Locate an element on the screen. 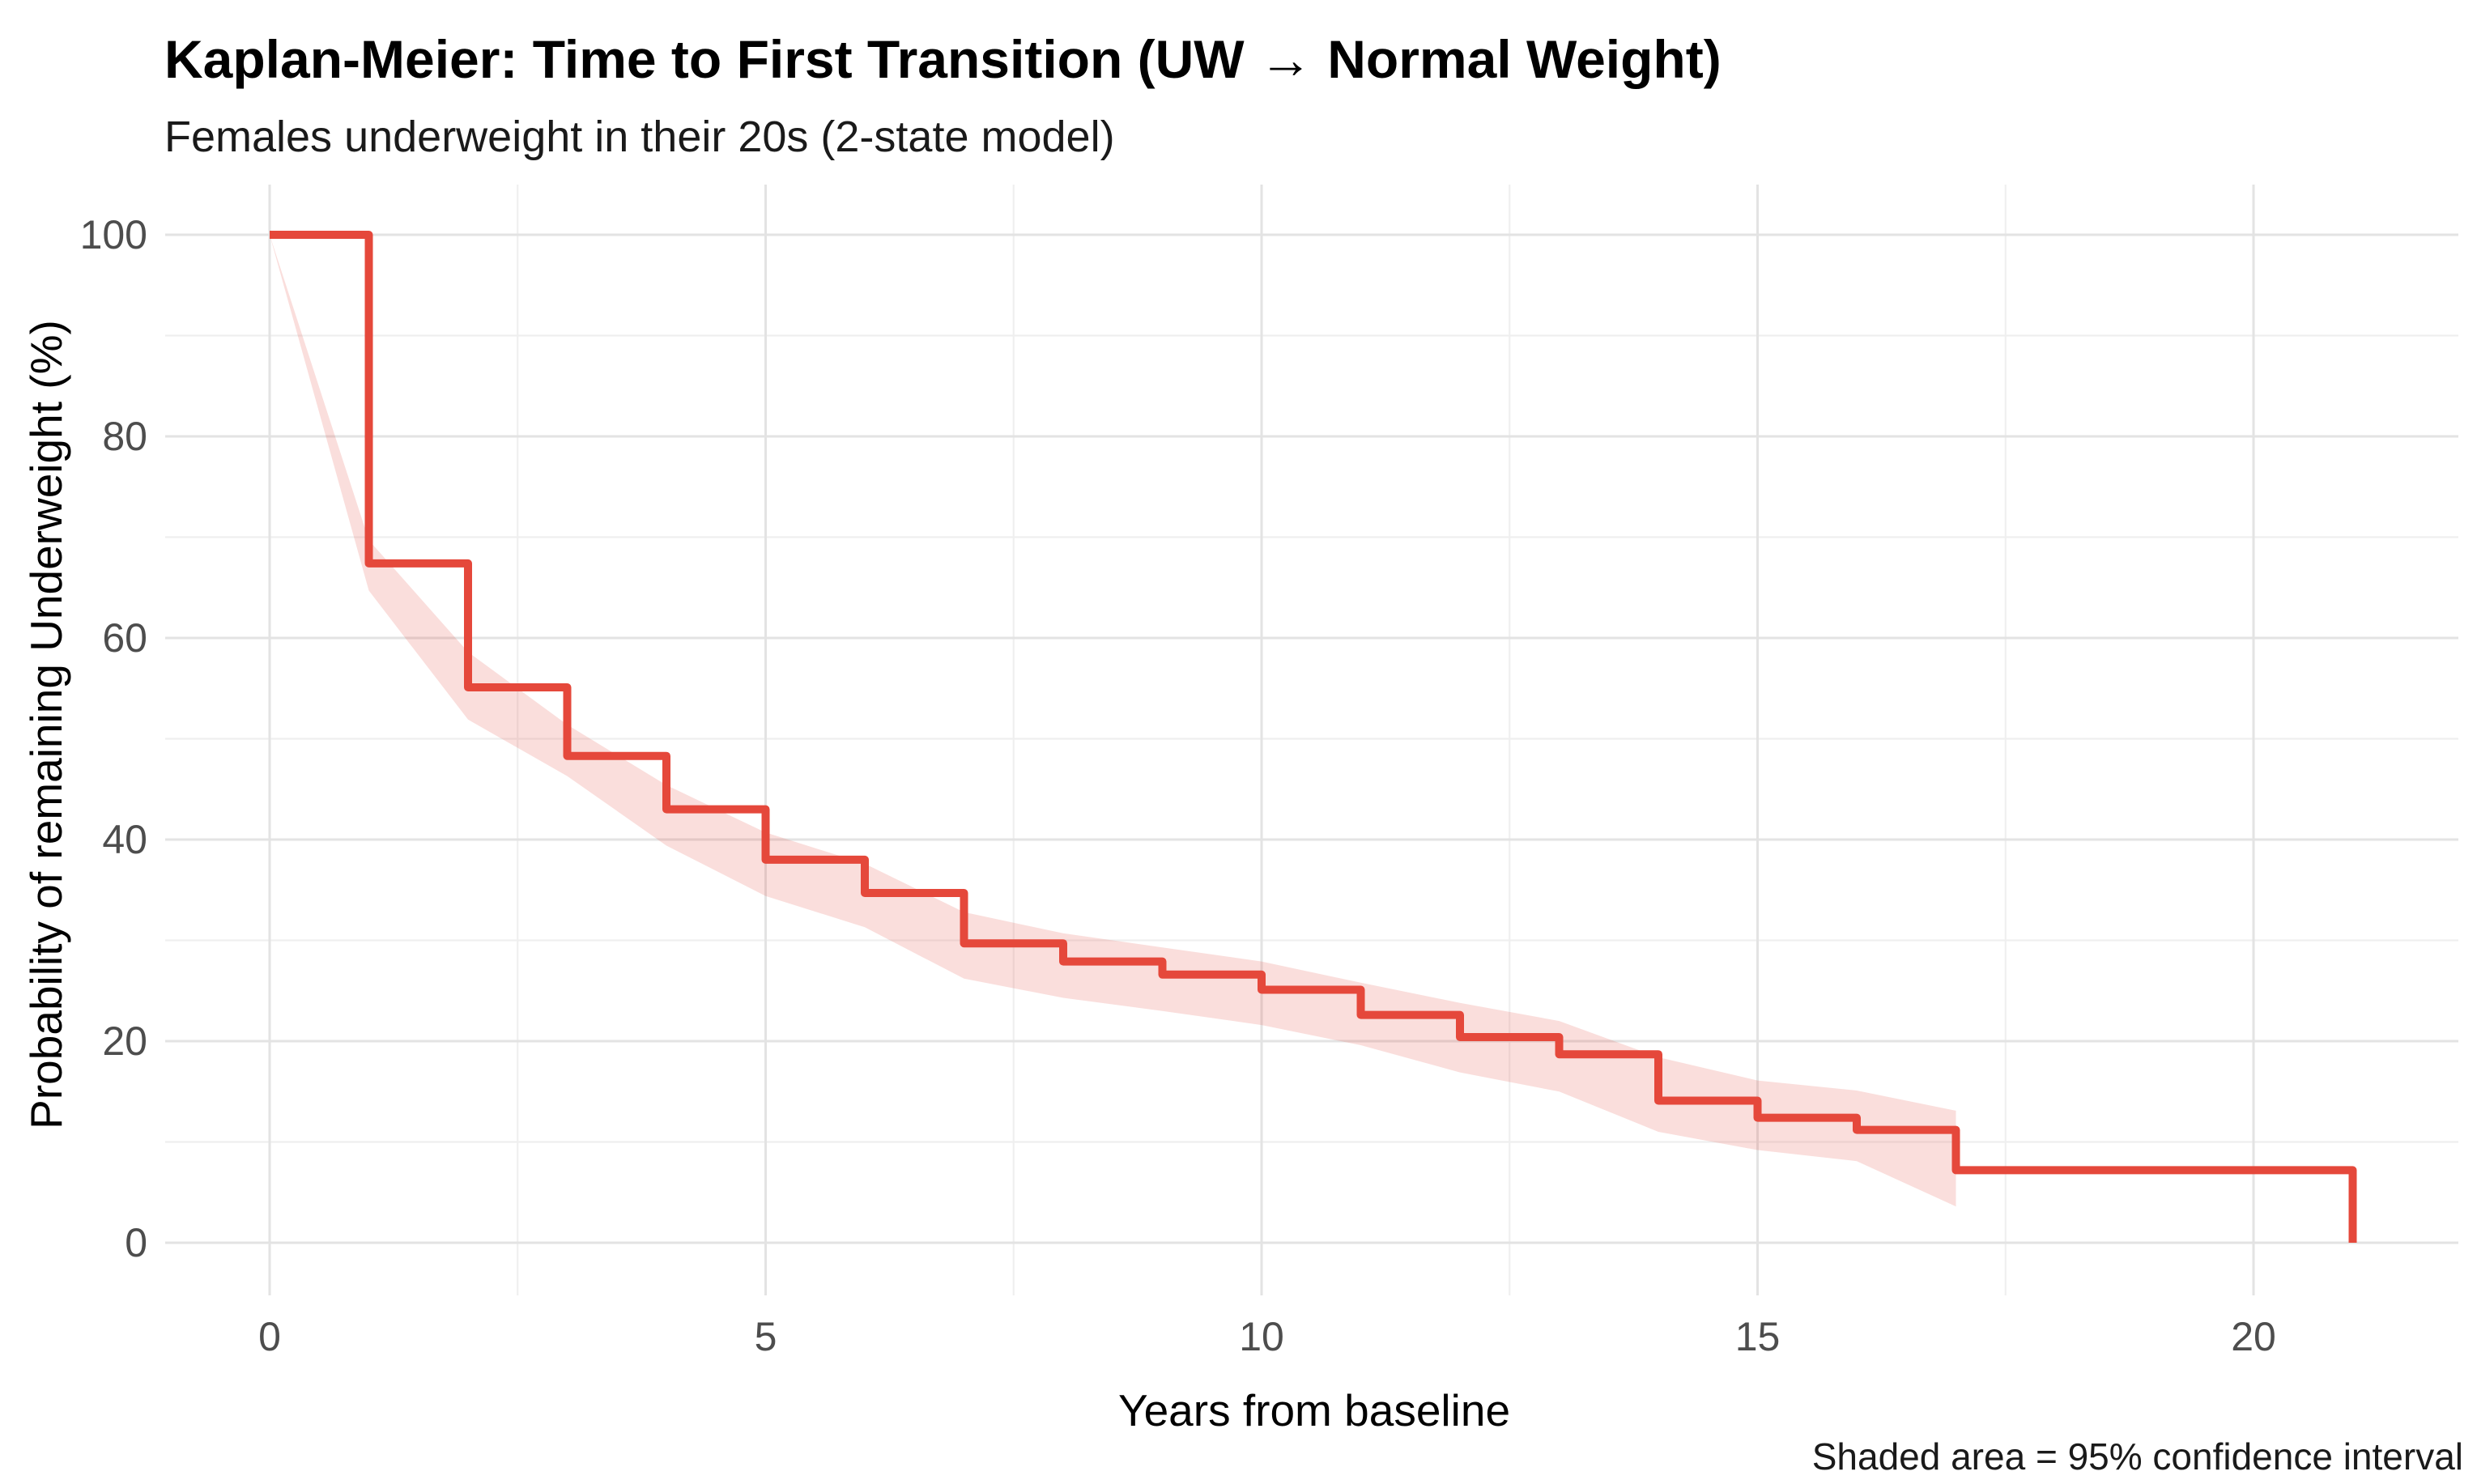  x-axis-tick-labels: 0 5 10 15 20 is located at coordinates (1267, 1336).